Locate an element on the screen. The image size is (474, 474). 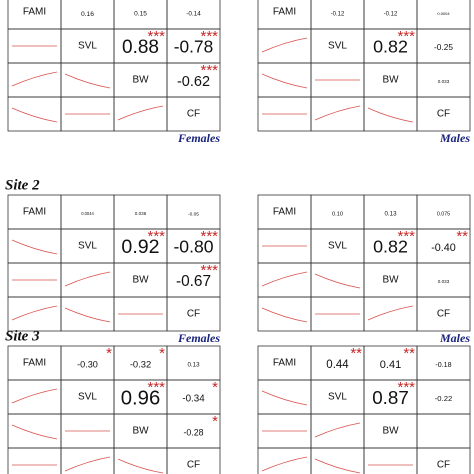
correlation: 0.036 is located at coordinates (141, 213).